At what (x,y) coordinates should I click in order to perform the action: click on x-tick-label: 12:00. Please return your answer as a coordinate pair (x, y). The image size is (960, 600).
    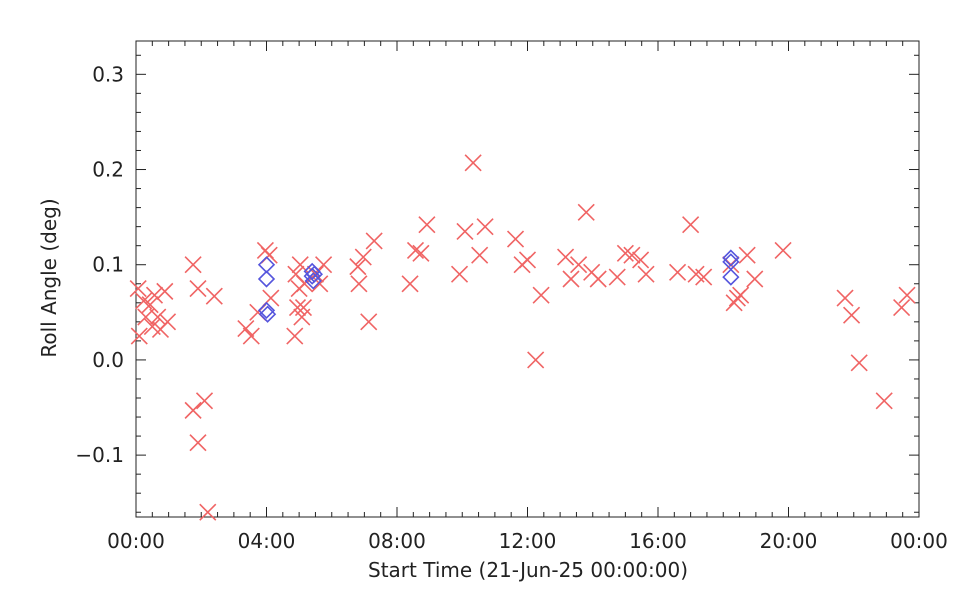
    Looking at the image, I should click on (528, 541).